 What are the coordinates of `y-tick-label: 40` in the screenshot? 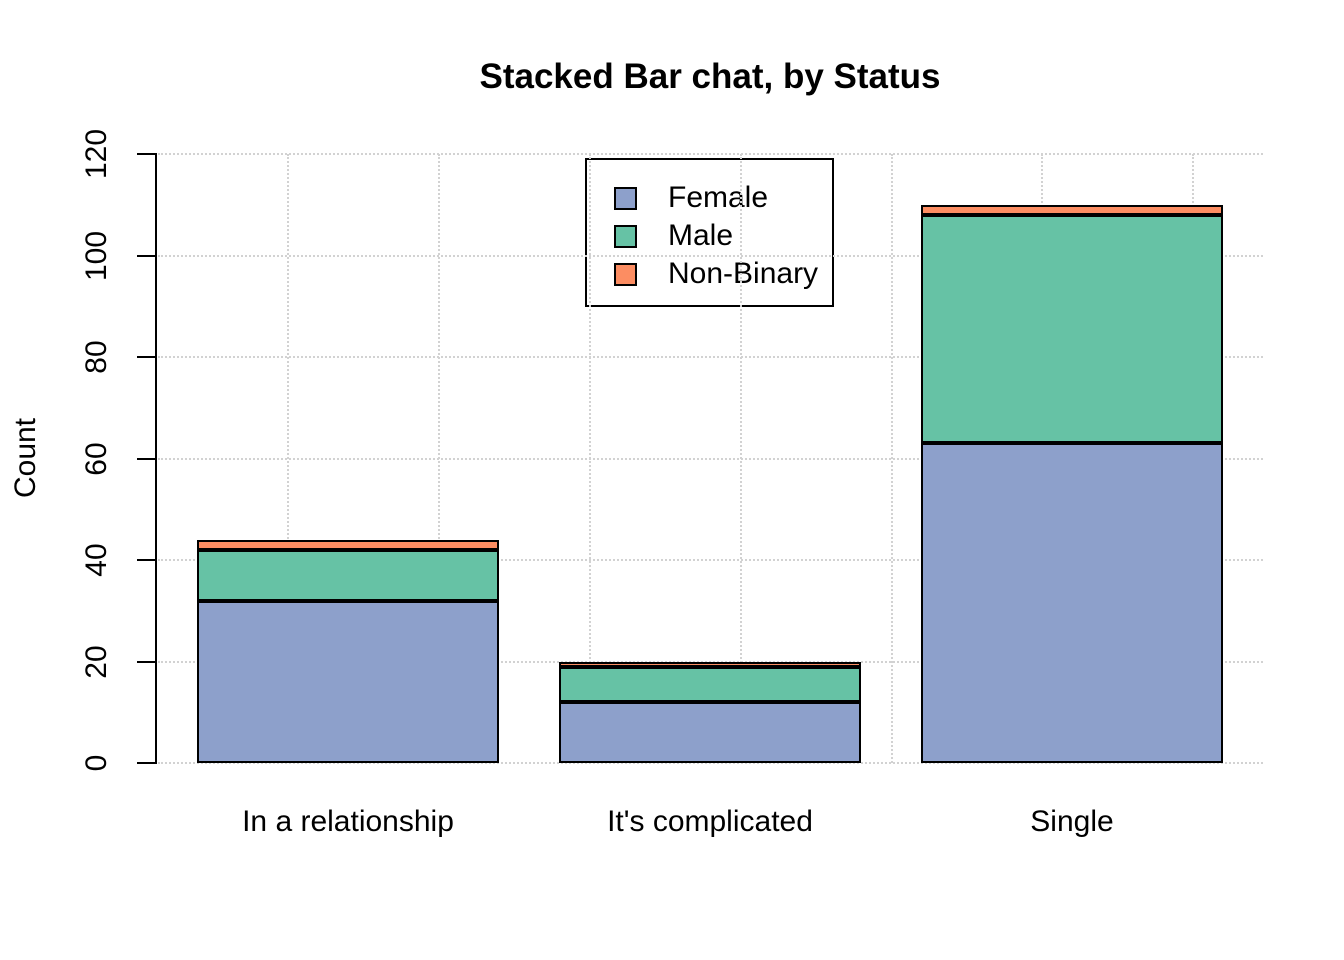 It's located at (96, 560).